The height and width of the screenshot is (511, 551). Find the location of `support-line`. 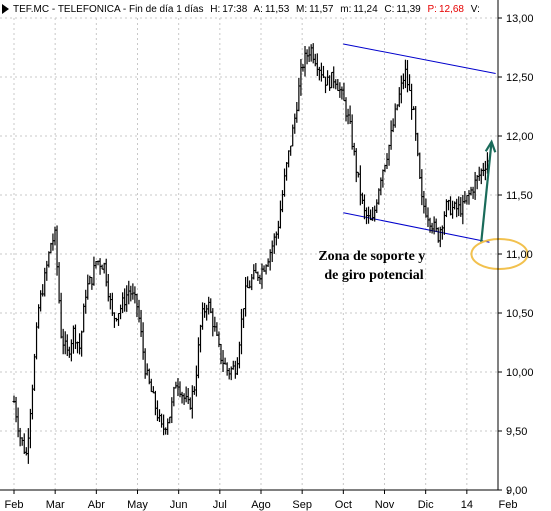

support-line is located at coordinates (416, 227).